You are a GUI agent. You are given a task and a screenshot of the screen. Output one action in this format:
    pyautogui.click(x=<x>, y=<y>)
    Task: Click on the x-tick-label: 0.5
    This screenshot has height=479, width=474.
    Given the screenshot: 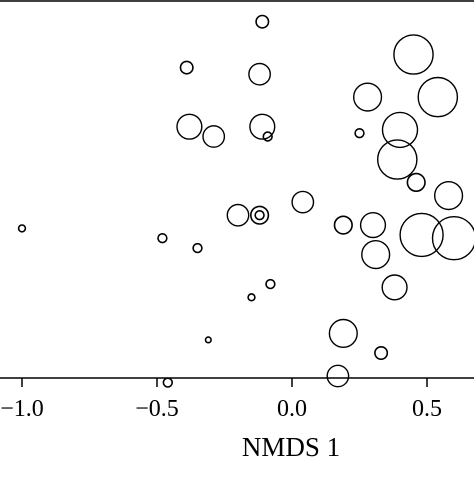 What is the action you would take?
    pyautogui.click(x=427, y=409)
    